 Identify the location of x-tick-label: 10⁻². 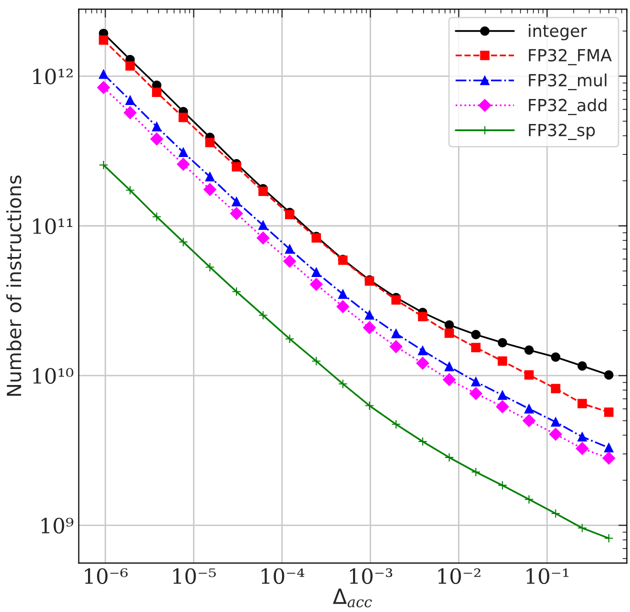
(459, 576).